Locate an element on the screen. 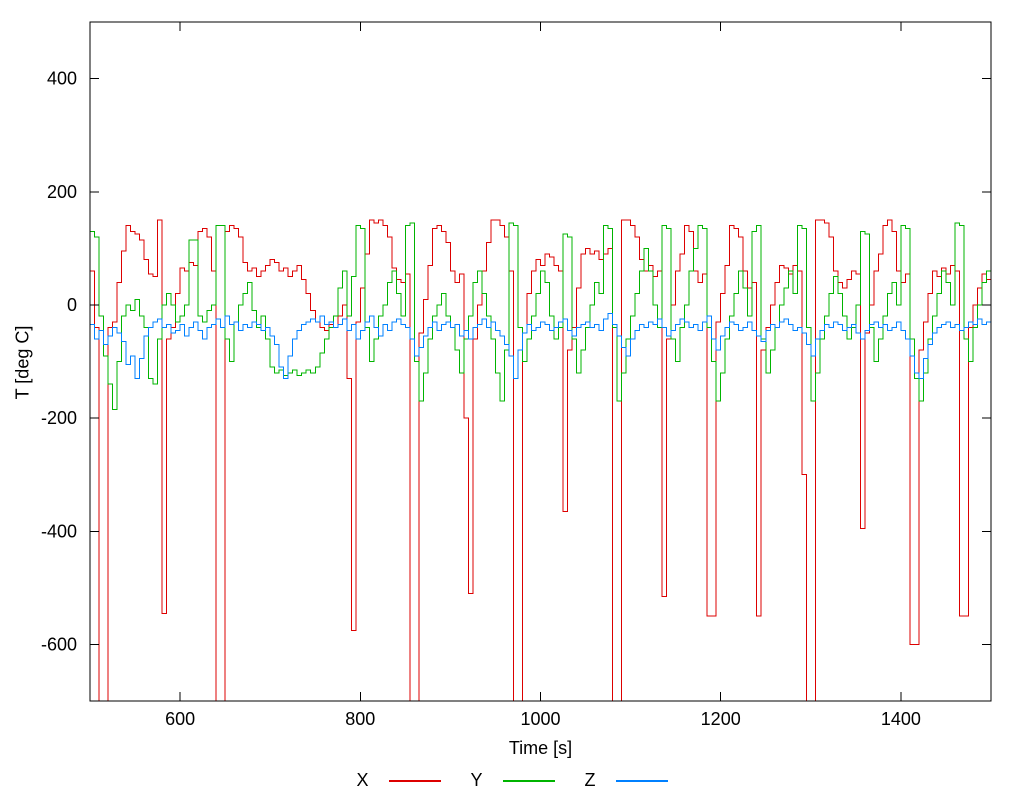 The image size is (1024, 800). legend-label-z: Z is located at coordinates (590, 780).